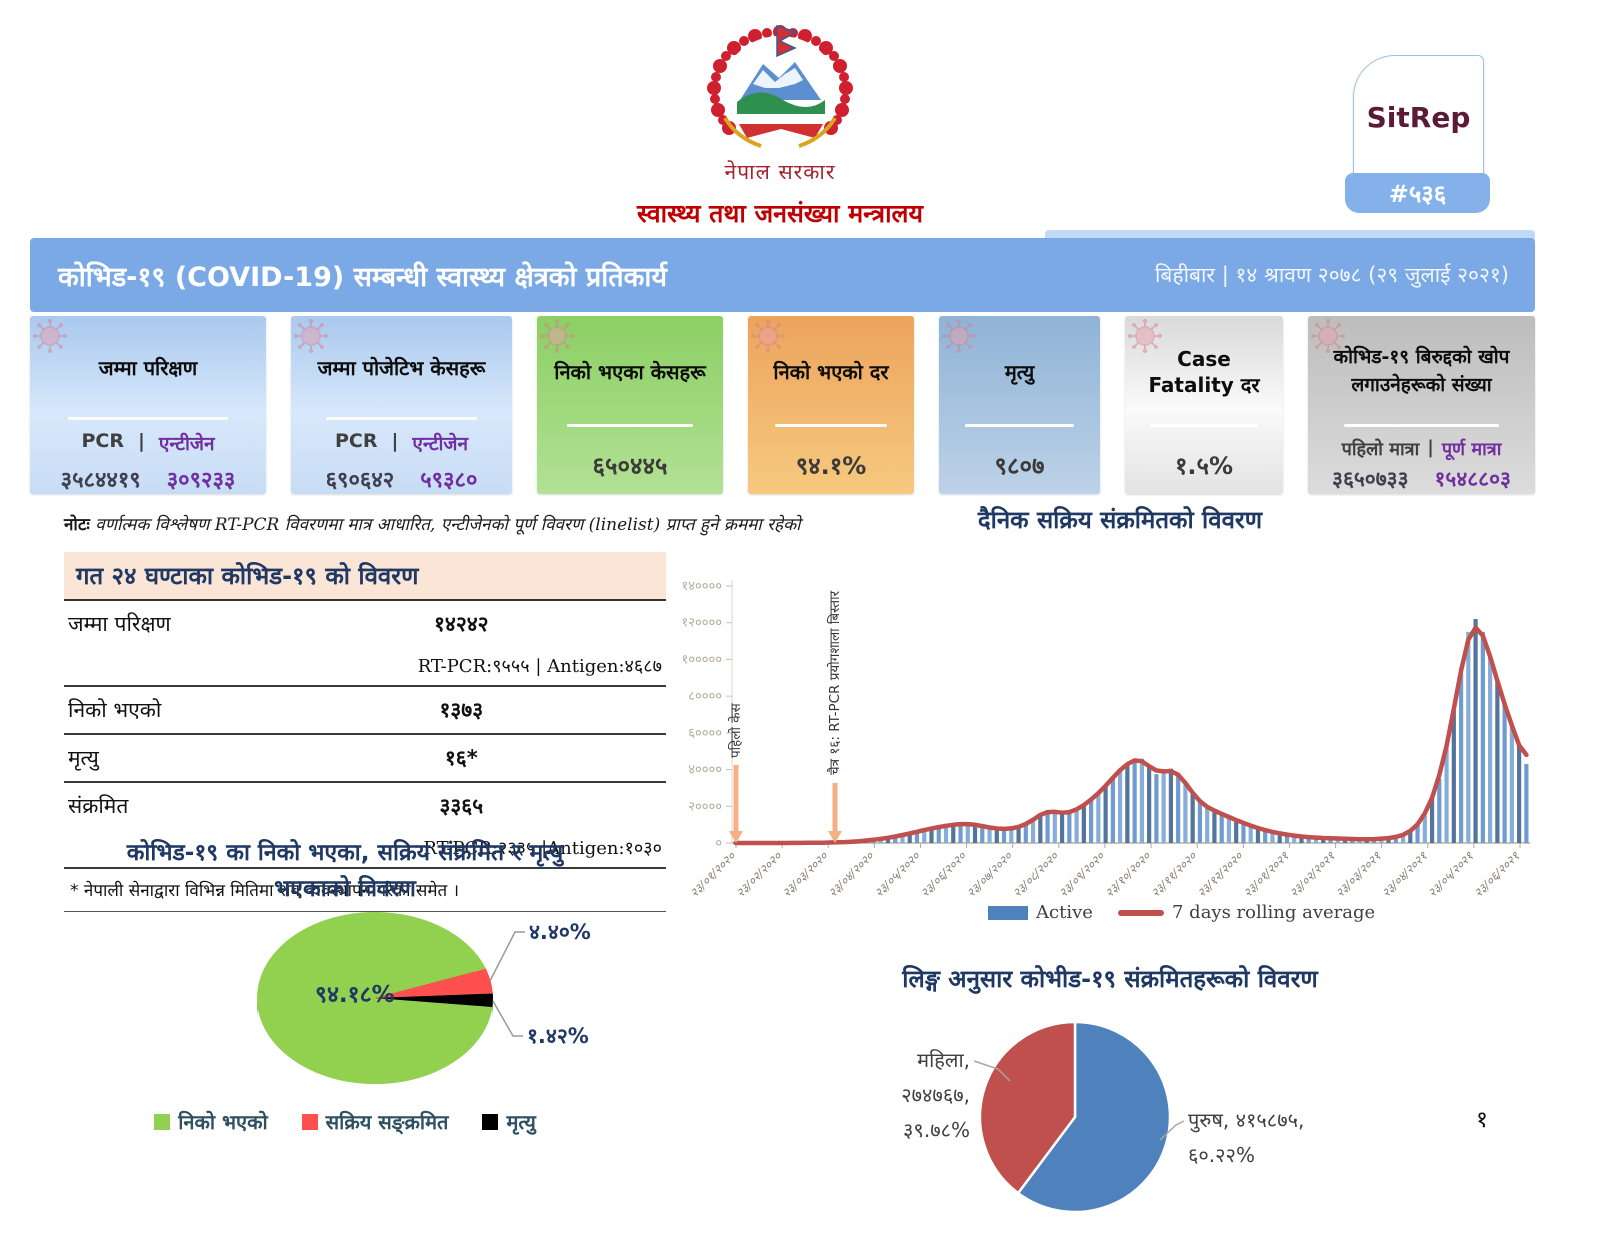 This screenshot has height=1236, width=1600. What do you see at coordinates (148, 368) in the screenshot?
I see `card-title: जम्मा परिक्षण` at bounding box center [148, 368].